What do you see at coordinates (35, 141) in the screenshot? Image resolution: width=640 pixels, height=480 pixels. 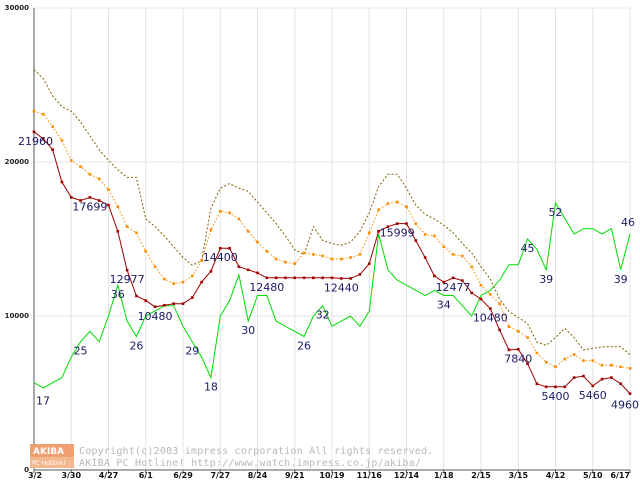 I see `data-label-price: 21960` at bounding box center [35, 141].